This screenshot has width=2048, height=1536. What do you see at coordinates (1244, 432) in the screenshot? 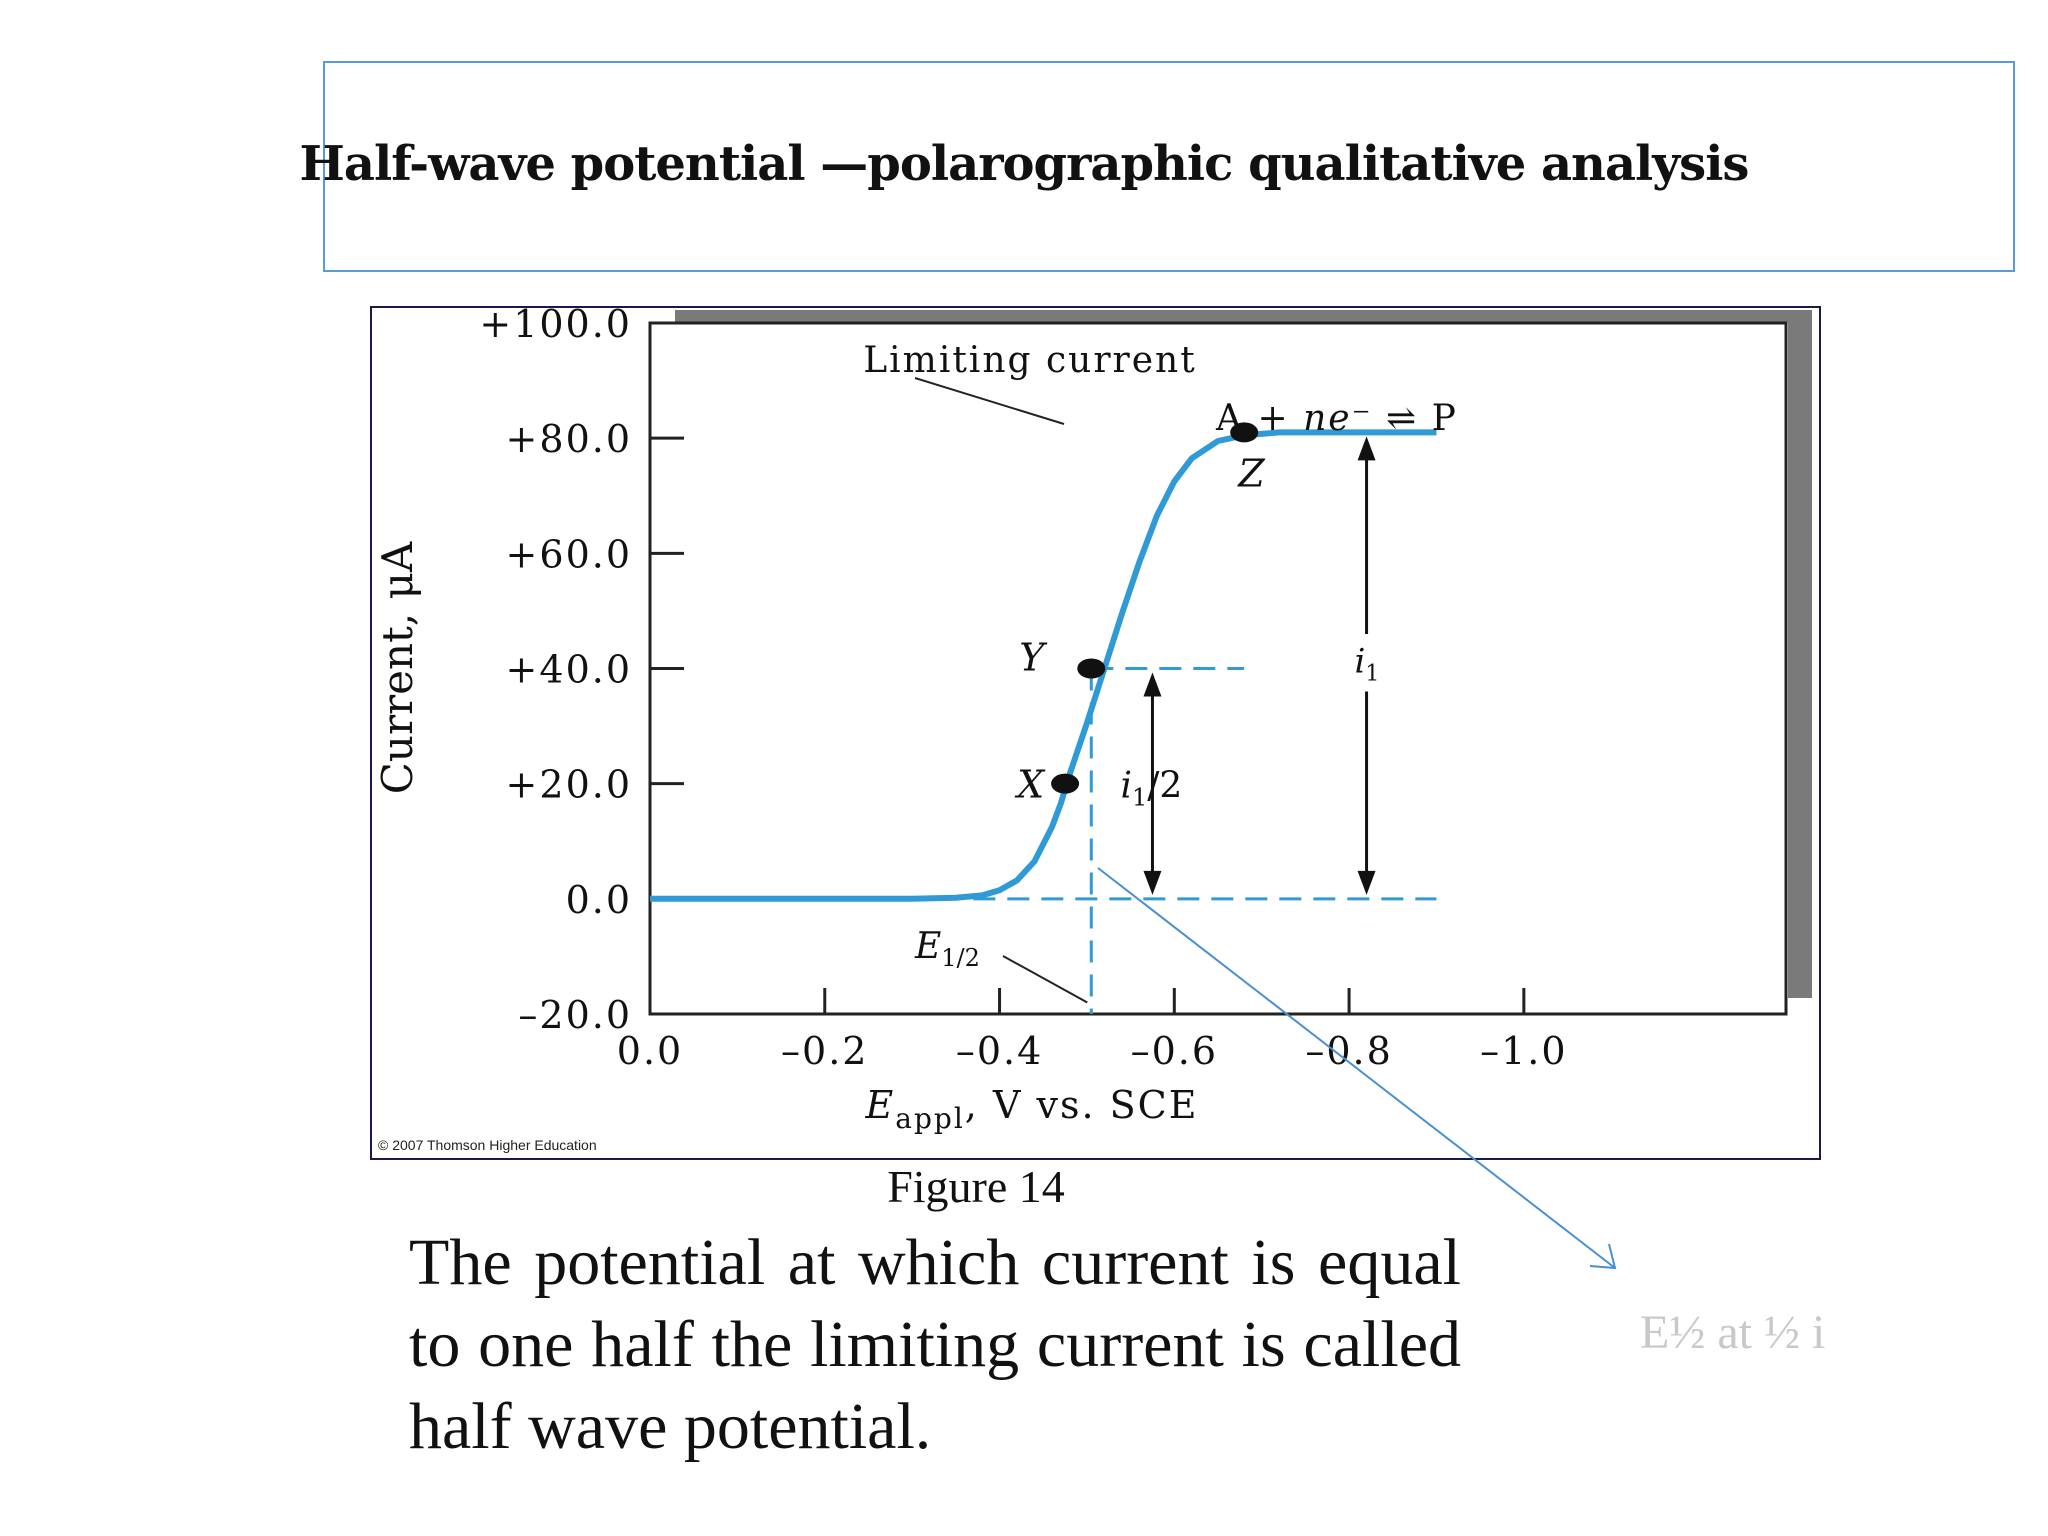
I see `point-z` at bounding box center [1244, 432].